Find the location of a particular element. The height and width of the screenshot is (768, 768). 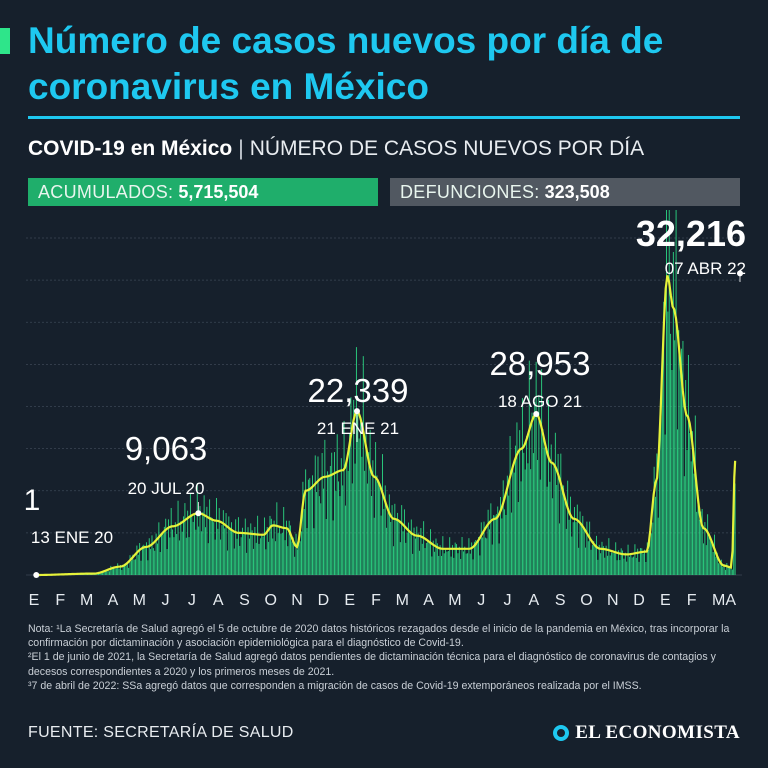

source-label: FUENTE: SECRETARÍA DE SALUD is located at coordinates (161, 732).